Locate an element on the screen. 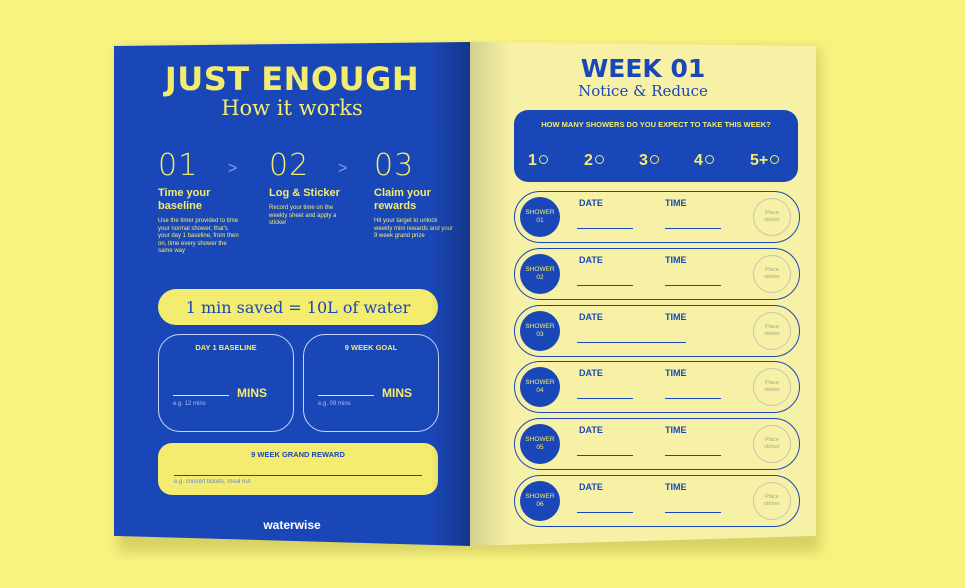 The image size is (965, 588). shower-number: 03 is located at coordinates (540, 334).